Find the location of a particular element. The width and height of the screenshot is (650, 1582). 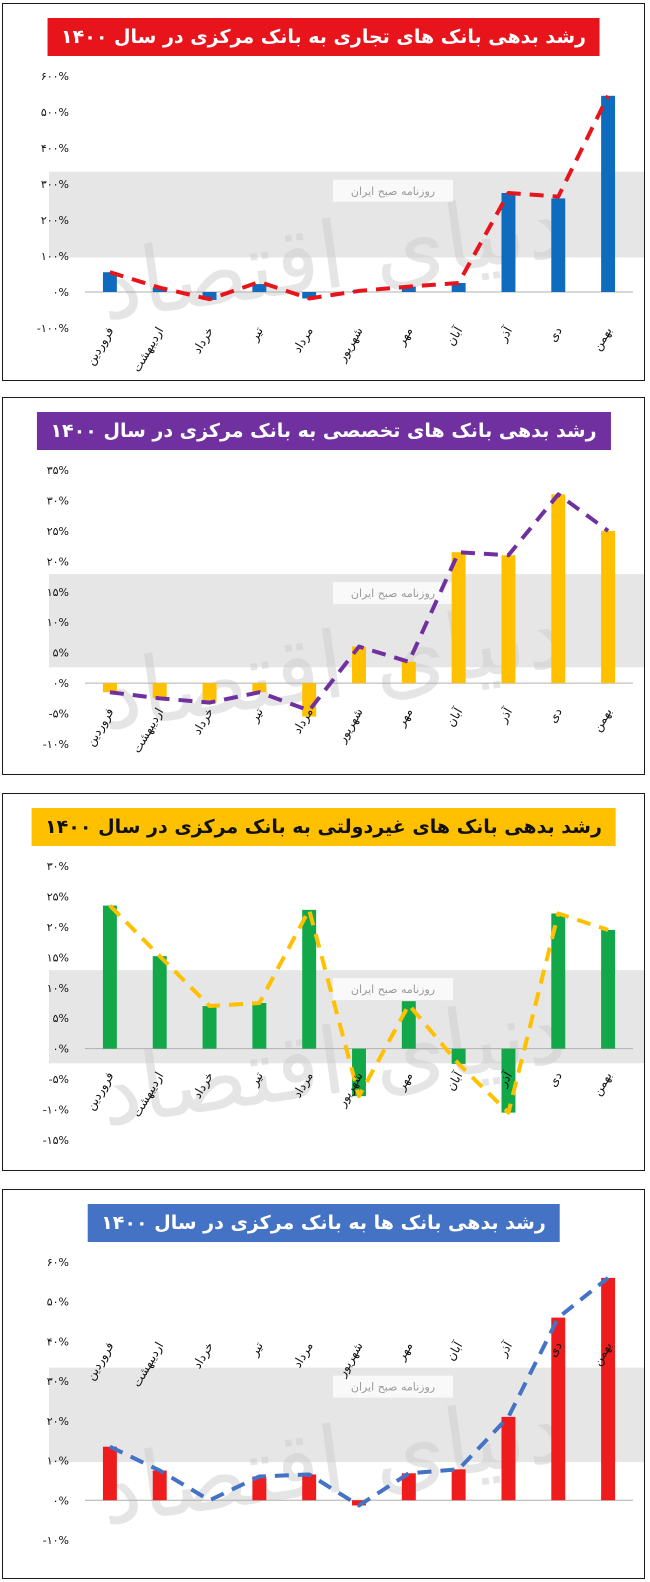

y-tick-label: ۳۰۰% is located at coordinates (55, 184).